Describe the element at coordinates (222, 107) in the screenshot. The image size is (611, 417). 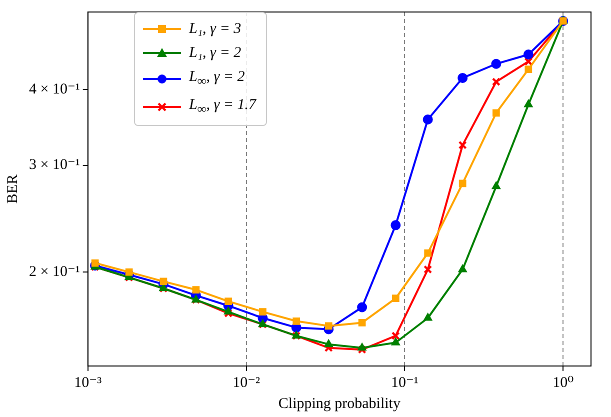
I see `legend-label: L$_{∞}$, γ = 1.7` at that location.